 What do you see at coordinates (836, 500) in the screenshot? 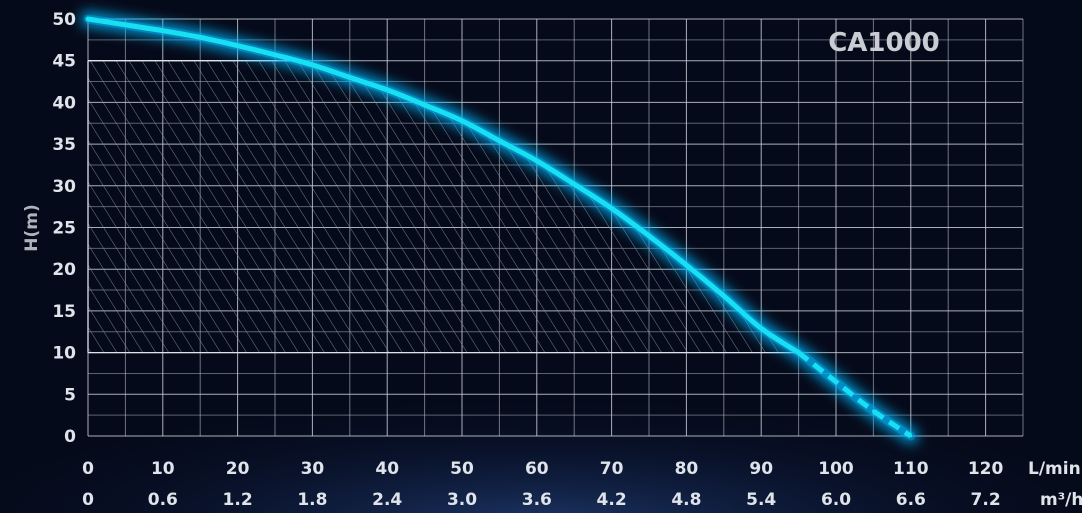
I see `x2-tick-label: 6.0` at bounding box center [836, 500].